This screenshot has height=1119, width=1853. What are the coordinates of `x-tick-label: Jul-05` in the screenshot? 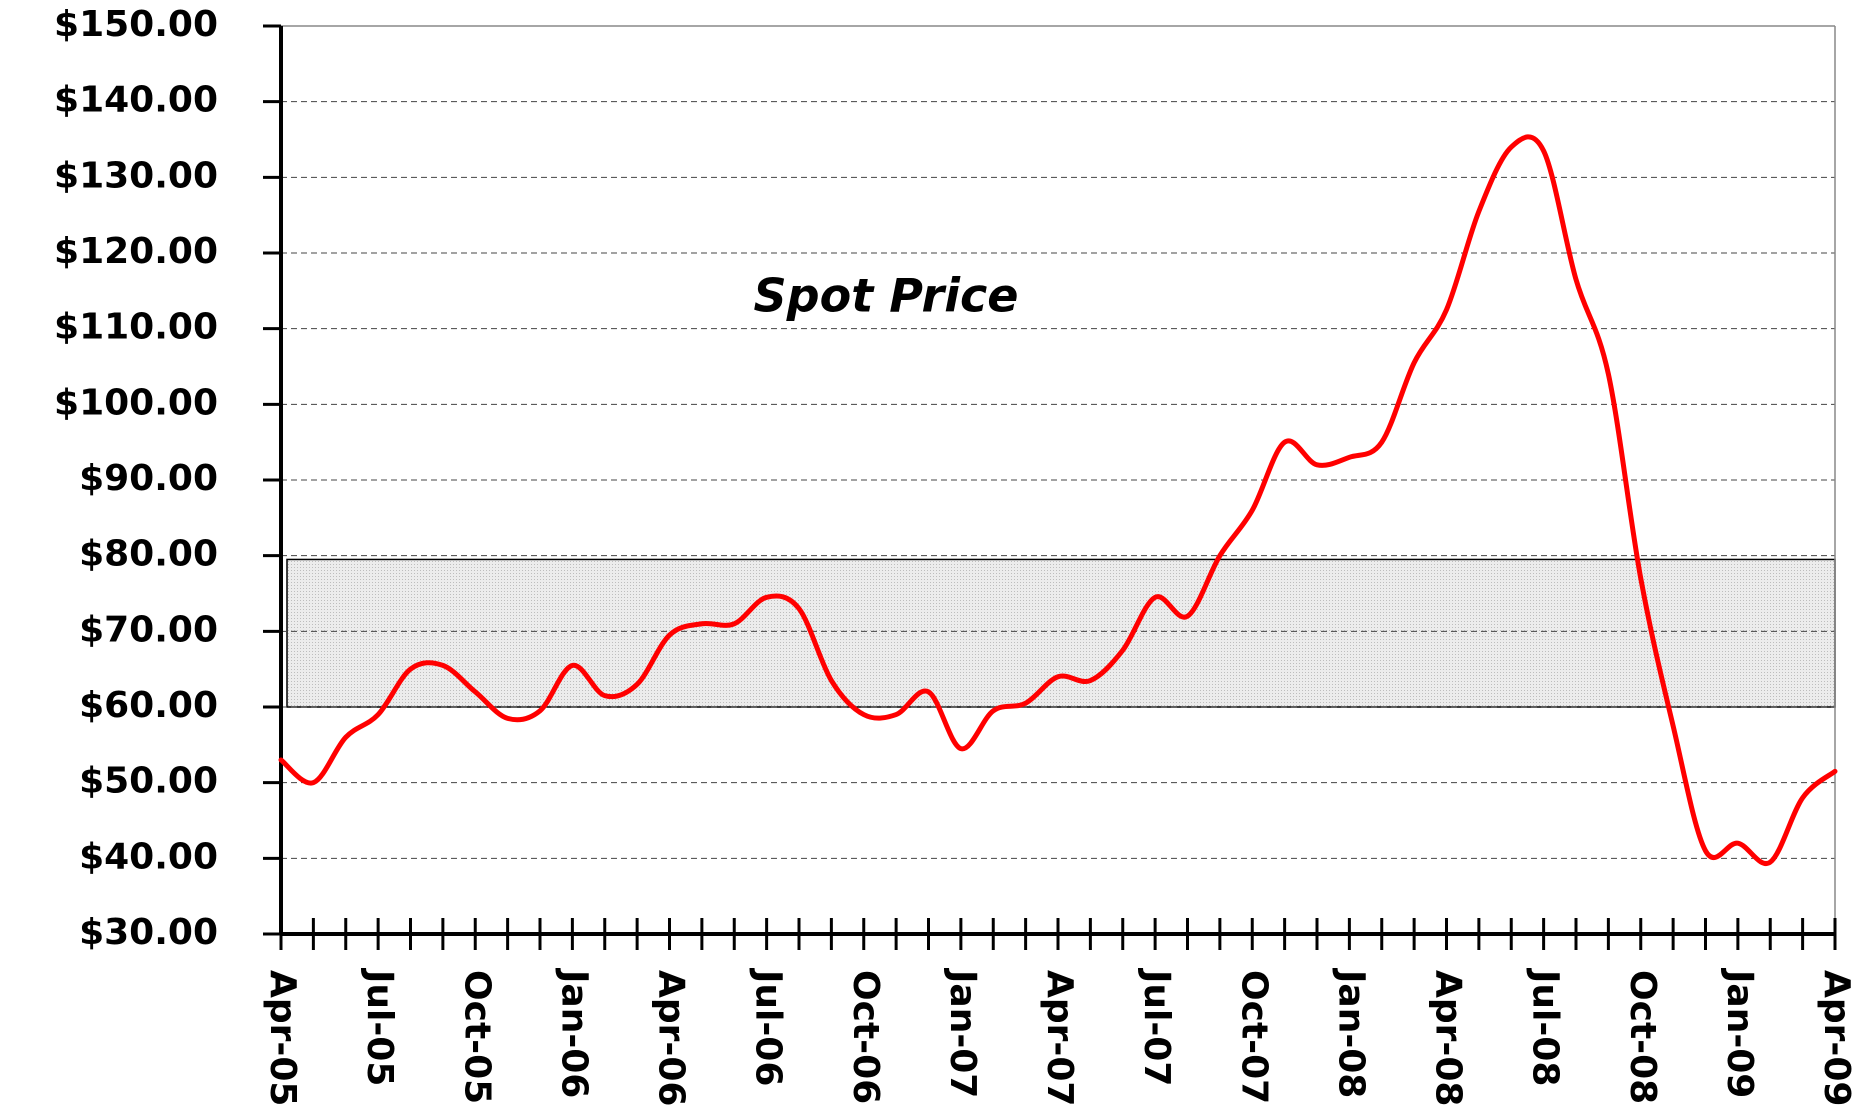 It's located at (379, 1026).